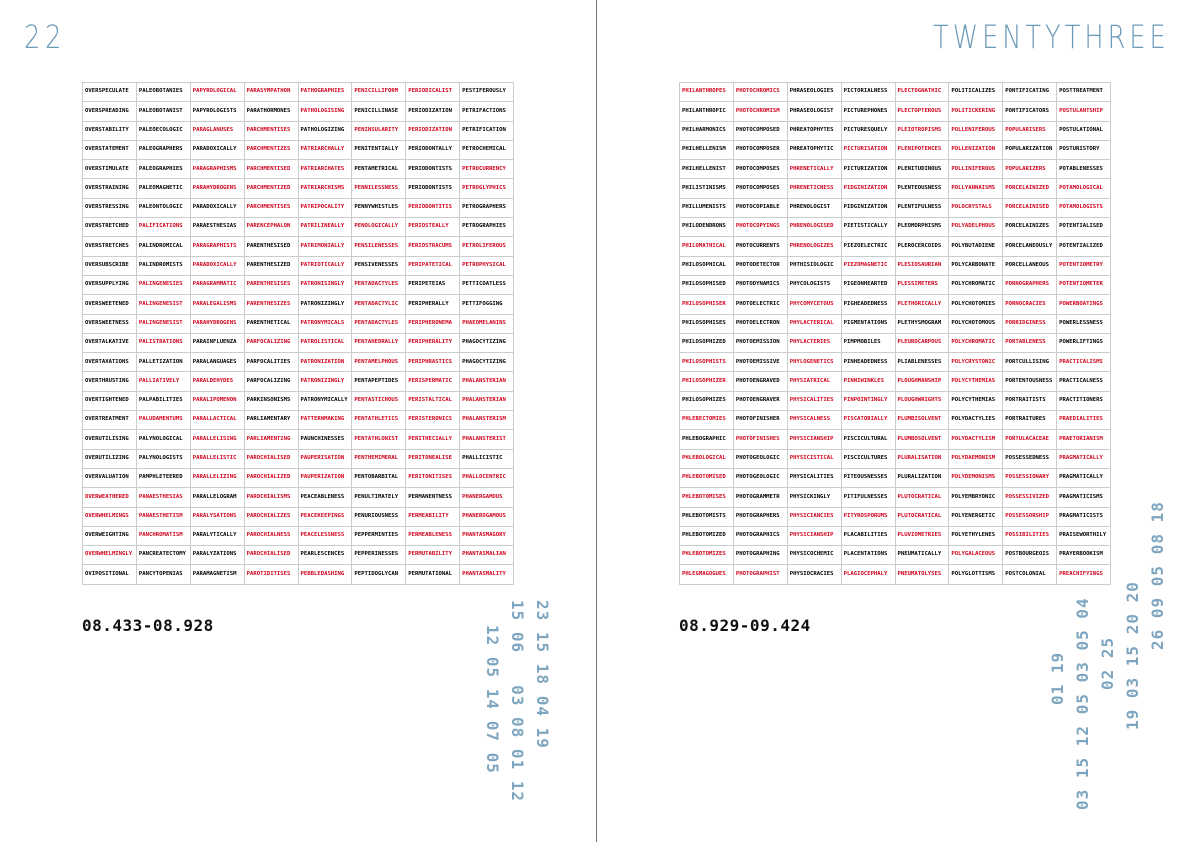 The width and height of the screenshot is (1191, 842). Describe the element at coordinates (486, 458) in the screenshot. I see `word-cell: PHALLICISTIC` at that location.